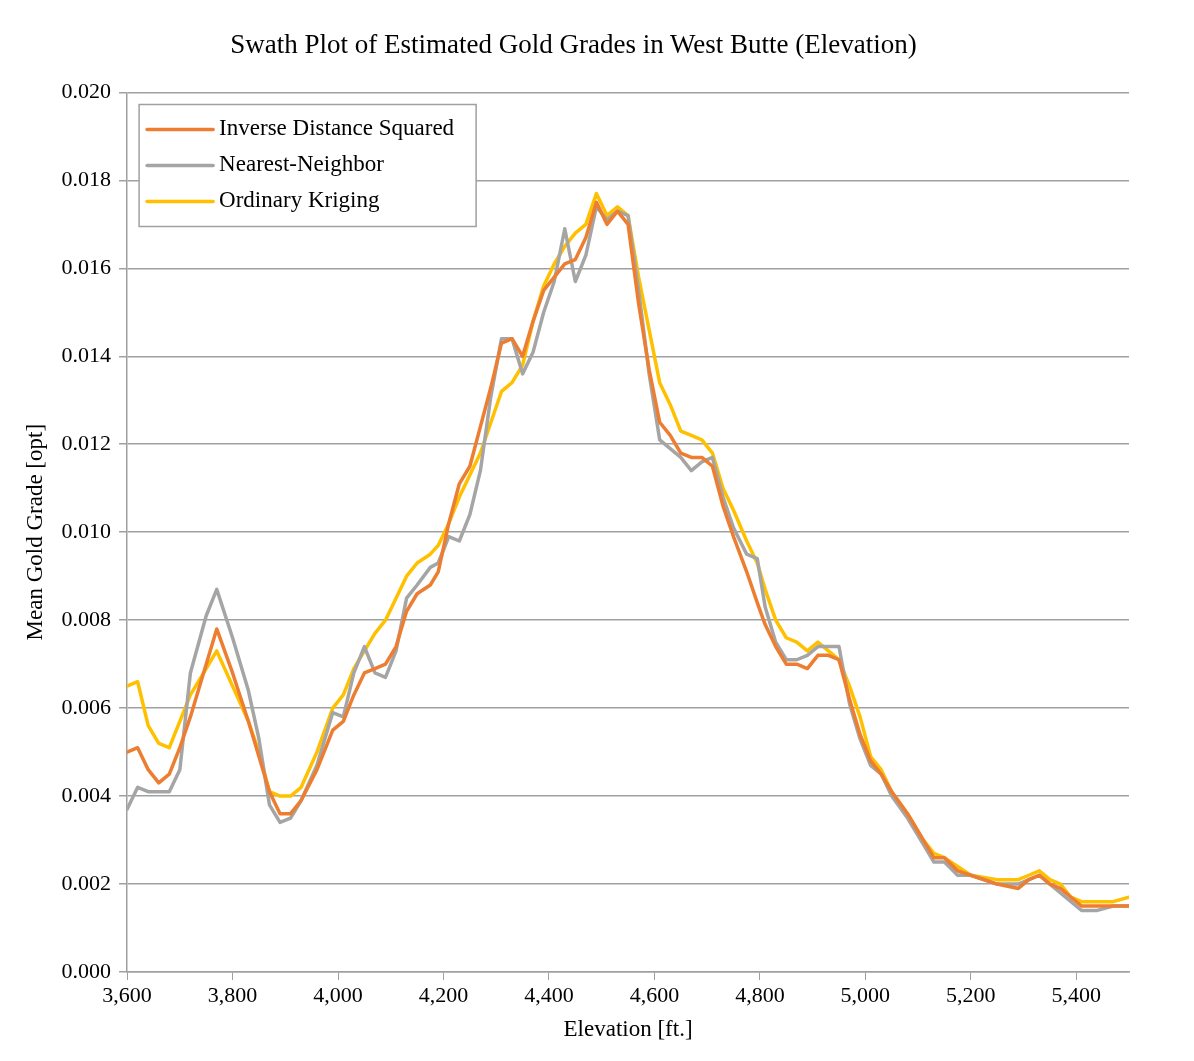 The image size is (1194, 1061). What do you see at coordinates (549, 994) in the screenshot?
I see `x-tick-label: 4,400` at bounding box center [549, 994].